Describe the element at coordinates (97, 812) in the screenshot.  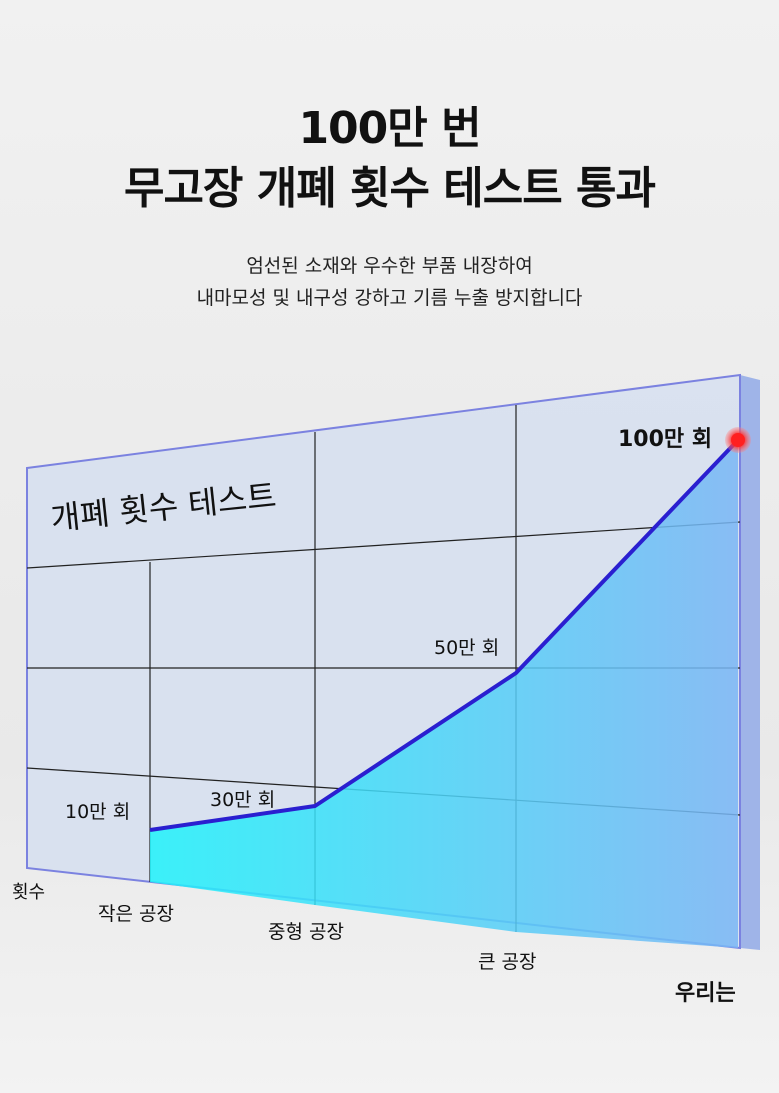
I see `data-label: 10만 회` at that location.